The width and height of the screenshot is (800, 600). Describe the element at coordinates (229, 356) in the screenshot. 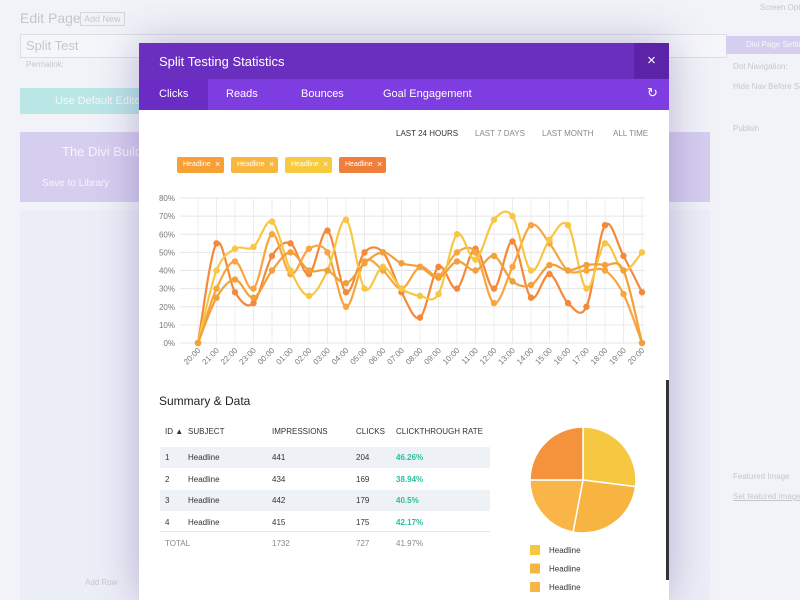

I see `x-tick-label: 22:00` at that location.